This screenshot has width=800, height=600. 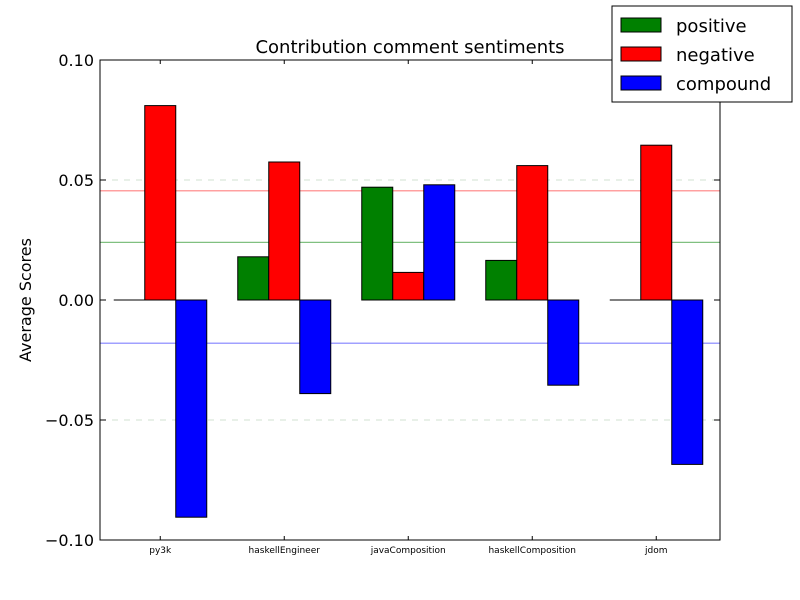 I want to click on legend-label-compound: compound, so click(x=723, y=84).